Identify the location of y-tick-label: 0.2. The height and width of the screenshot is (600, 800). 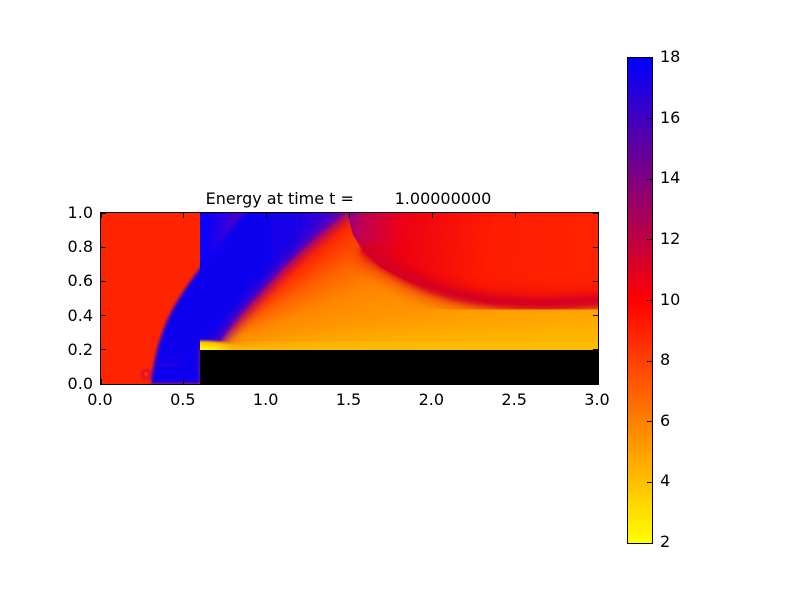
(80, 349).